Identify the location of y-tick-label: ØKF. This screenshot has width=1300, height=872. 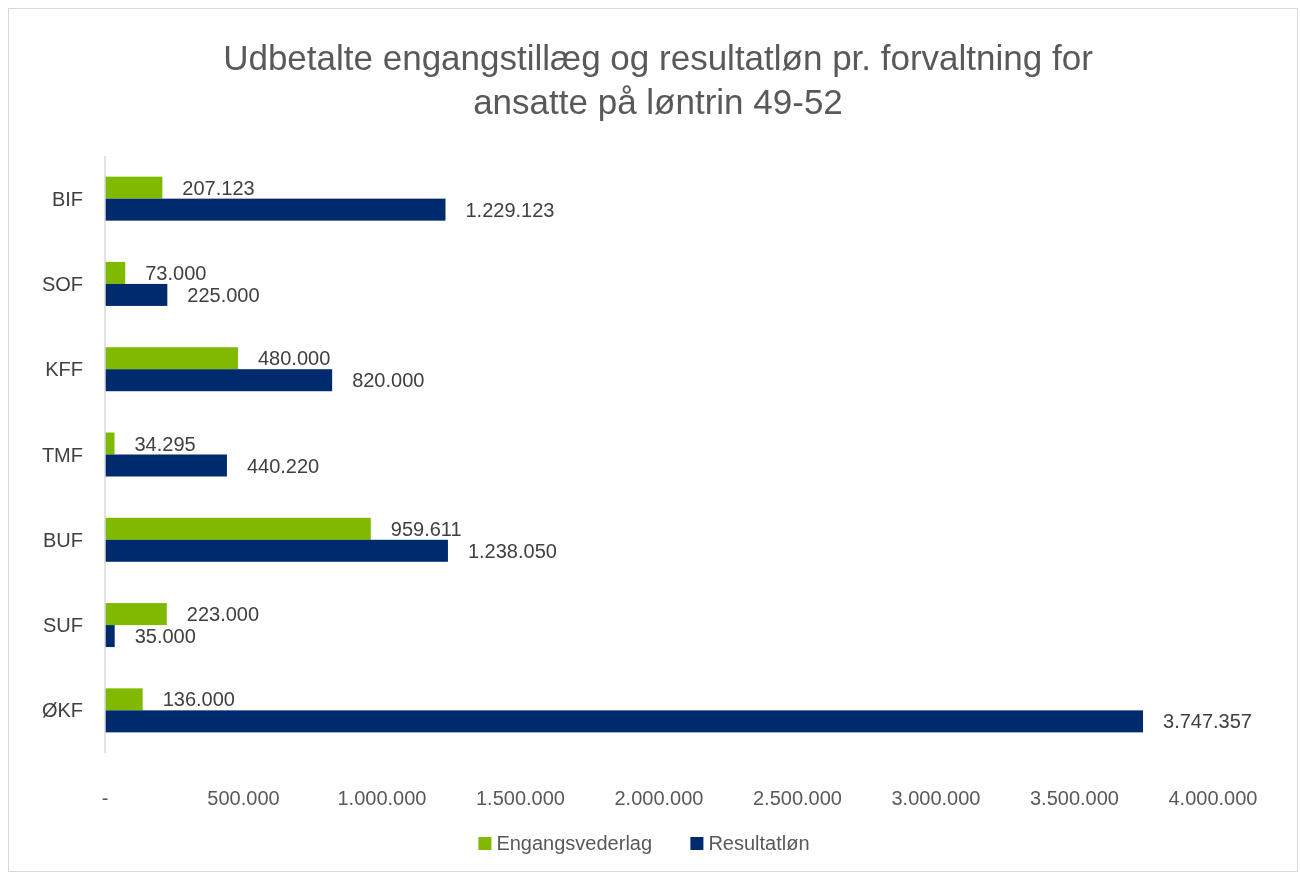
(62, 710).